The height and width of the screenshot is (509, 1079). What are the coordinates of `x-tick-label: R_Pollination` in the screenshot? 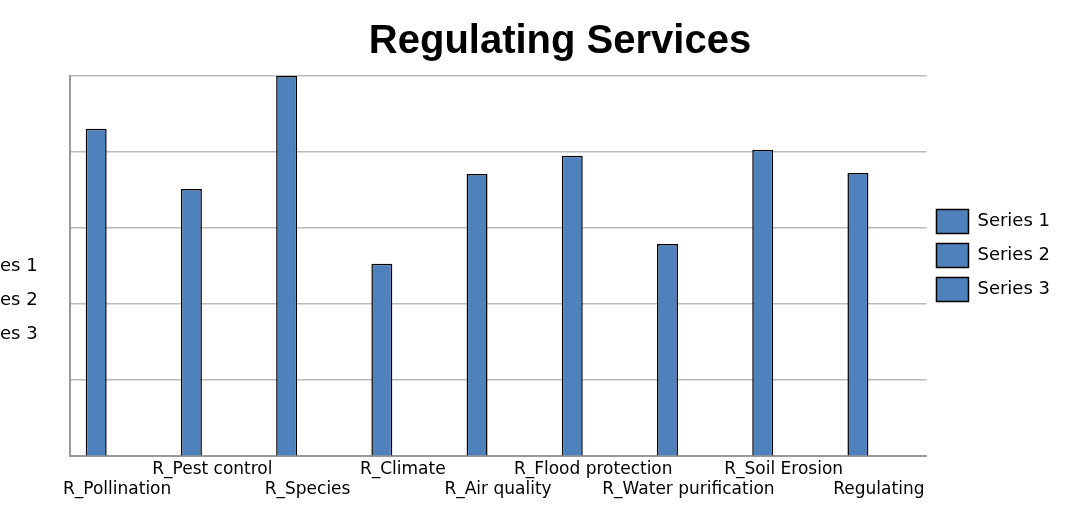 It's located at (117, 489).